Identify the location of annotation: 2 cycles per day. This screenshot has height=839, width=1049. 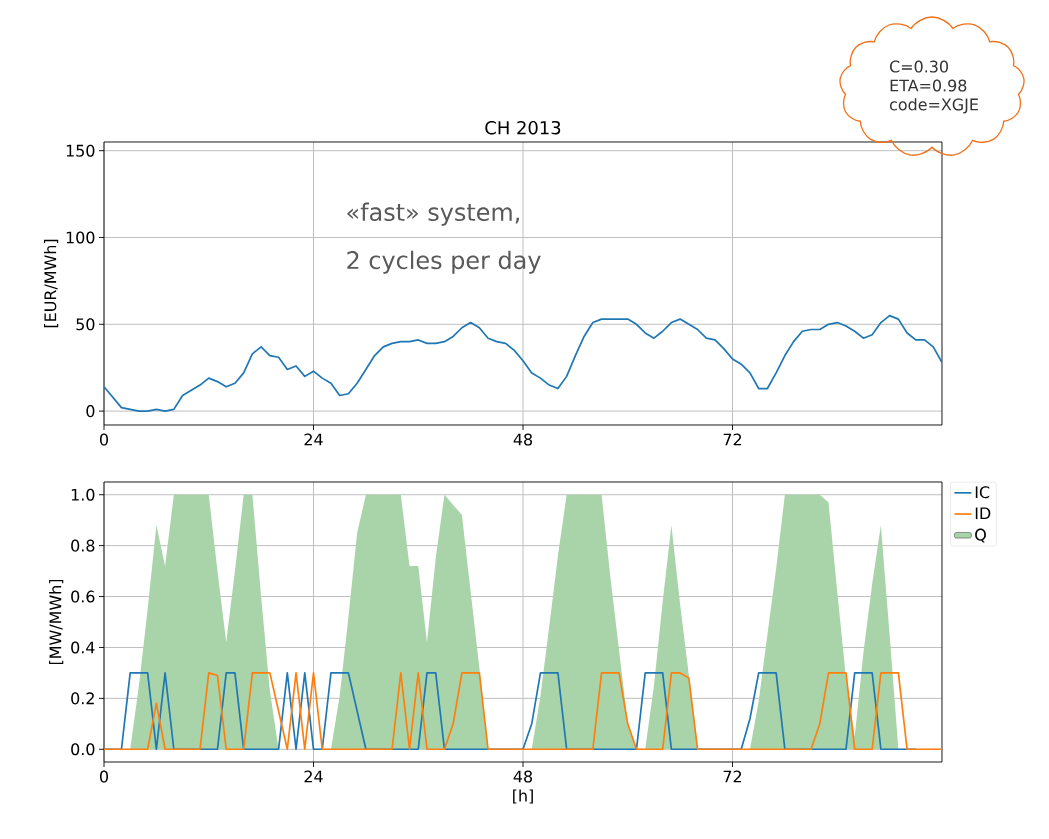
(444, 262).